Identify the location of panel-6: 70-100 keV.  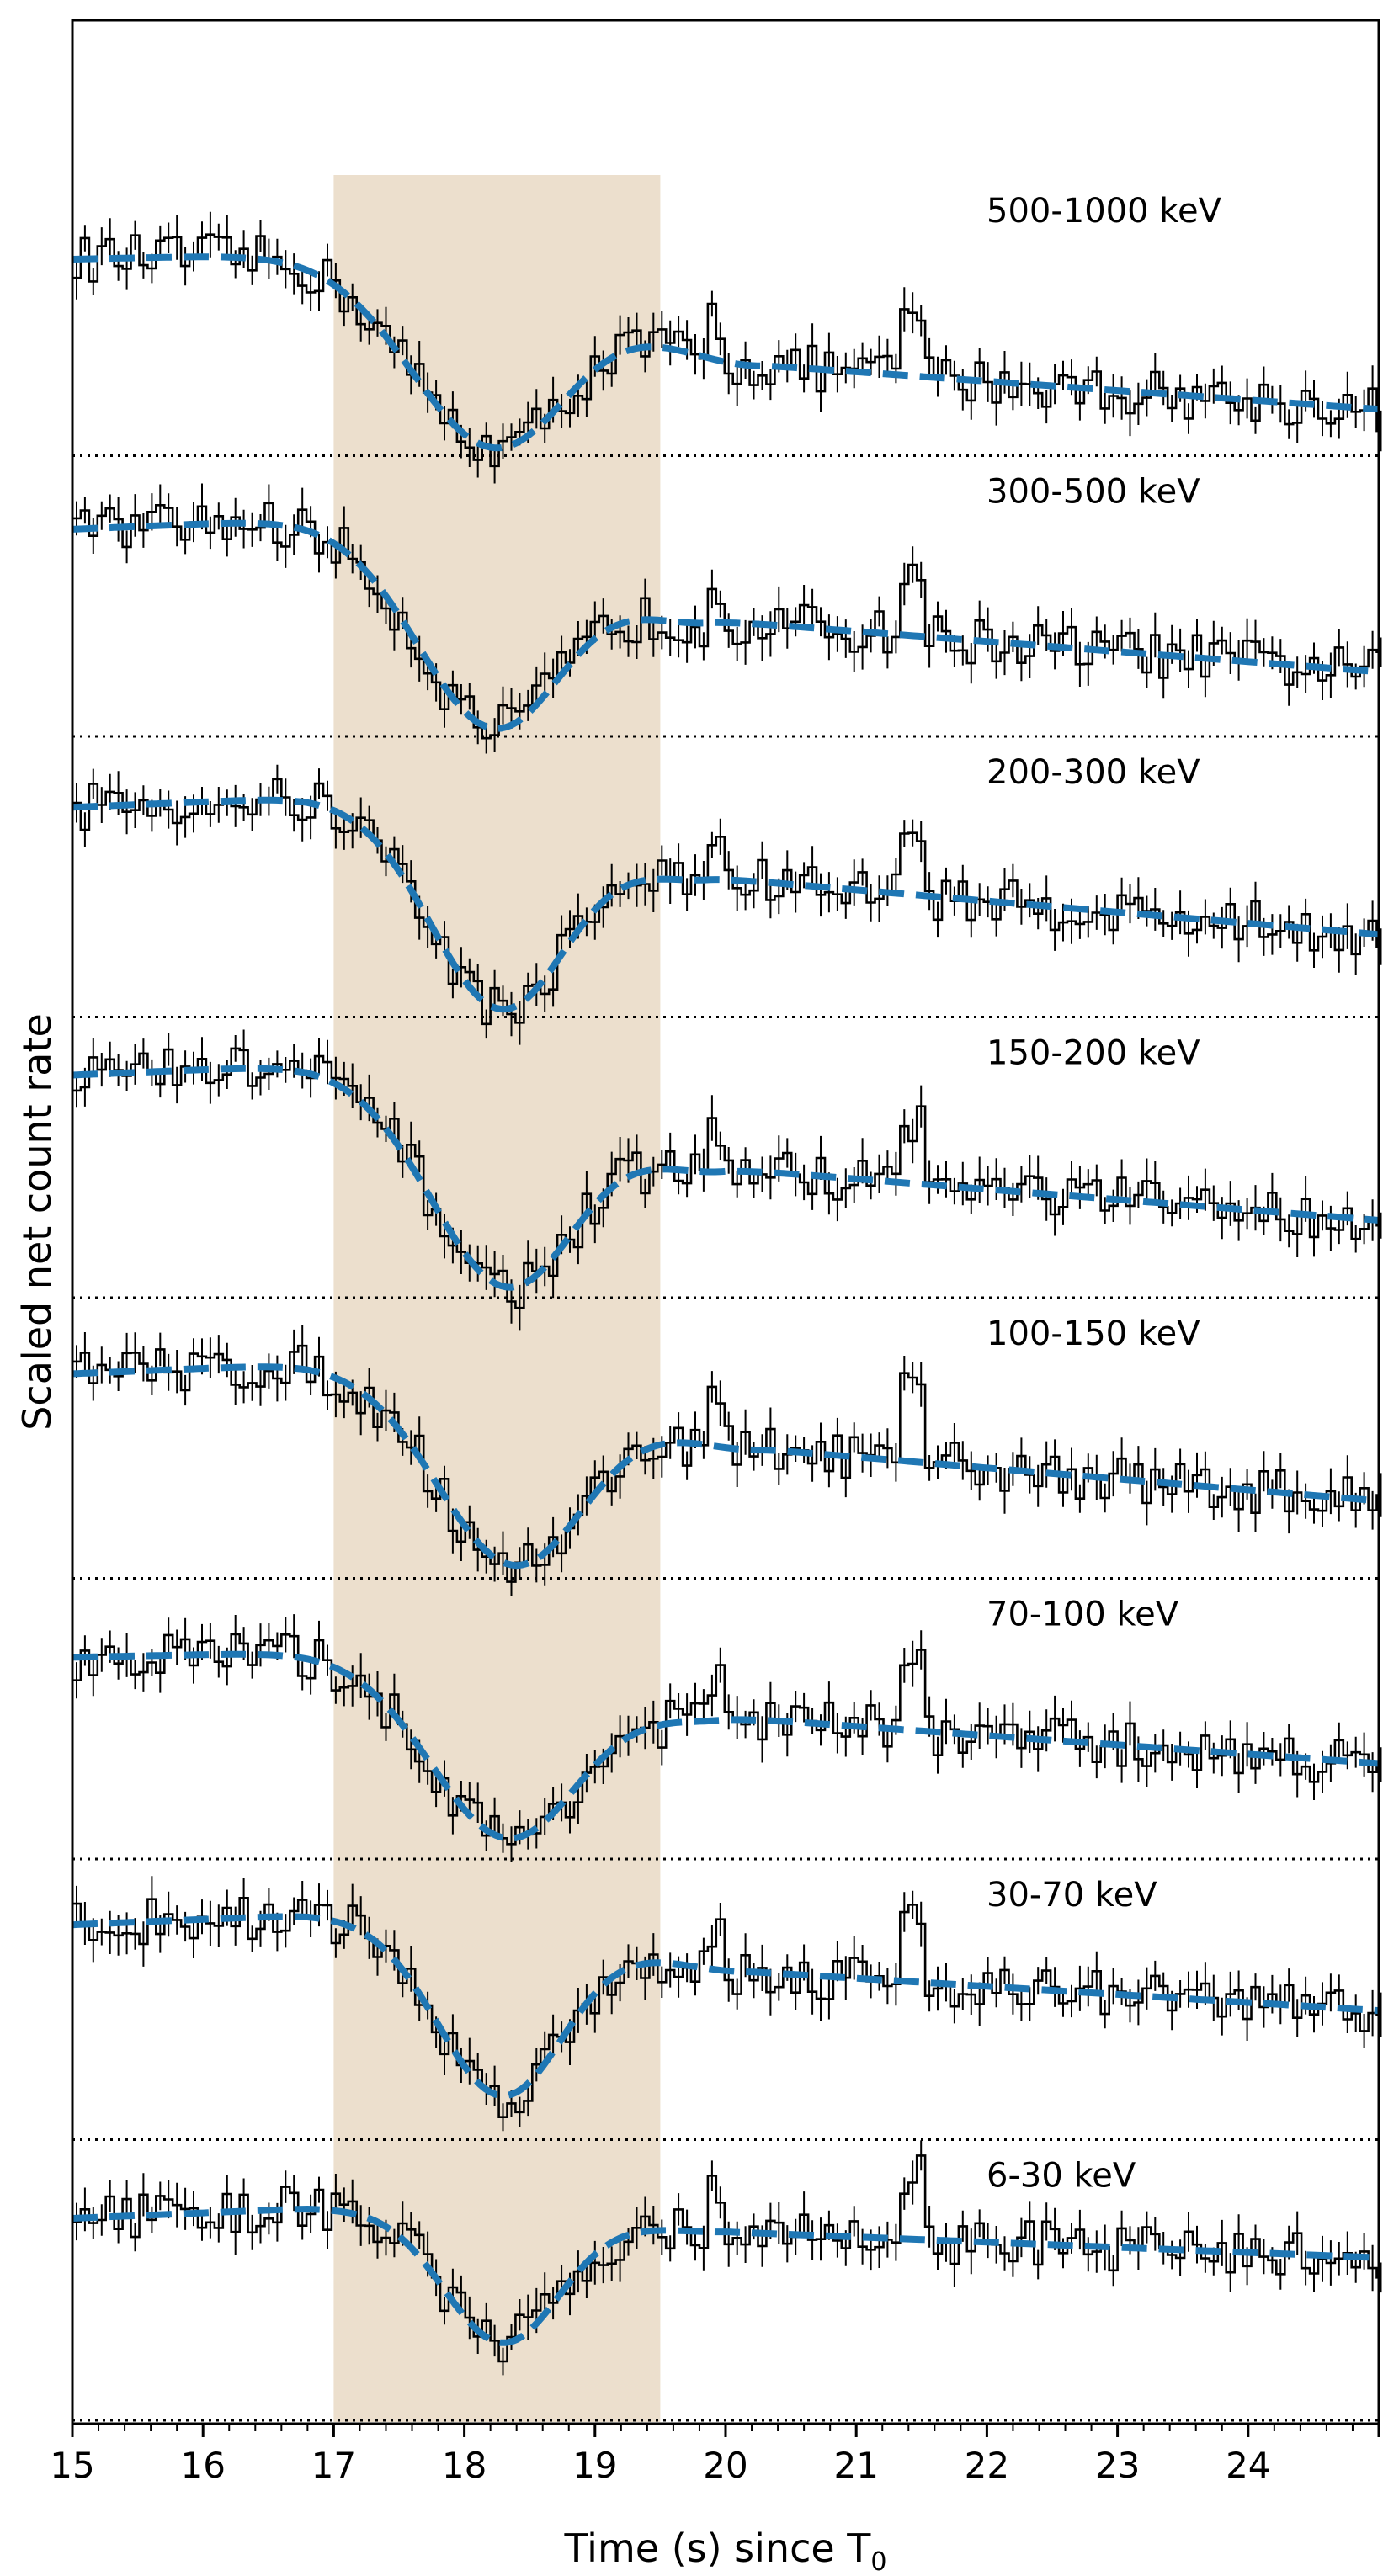
(727, 1729).